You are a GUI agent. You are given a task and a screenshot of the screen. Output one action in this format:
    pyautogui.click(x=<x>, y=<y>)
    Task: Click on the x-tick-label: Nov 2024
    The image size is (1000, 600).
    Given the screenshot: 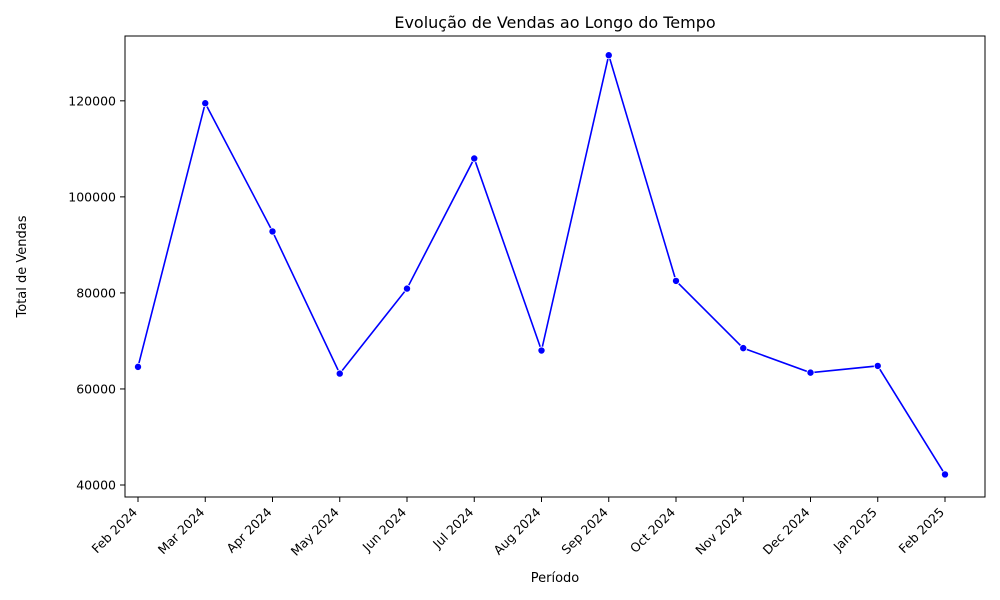 What is the action you would take?
    pyautogui.click(x=718, y=530)
    